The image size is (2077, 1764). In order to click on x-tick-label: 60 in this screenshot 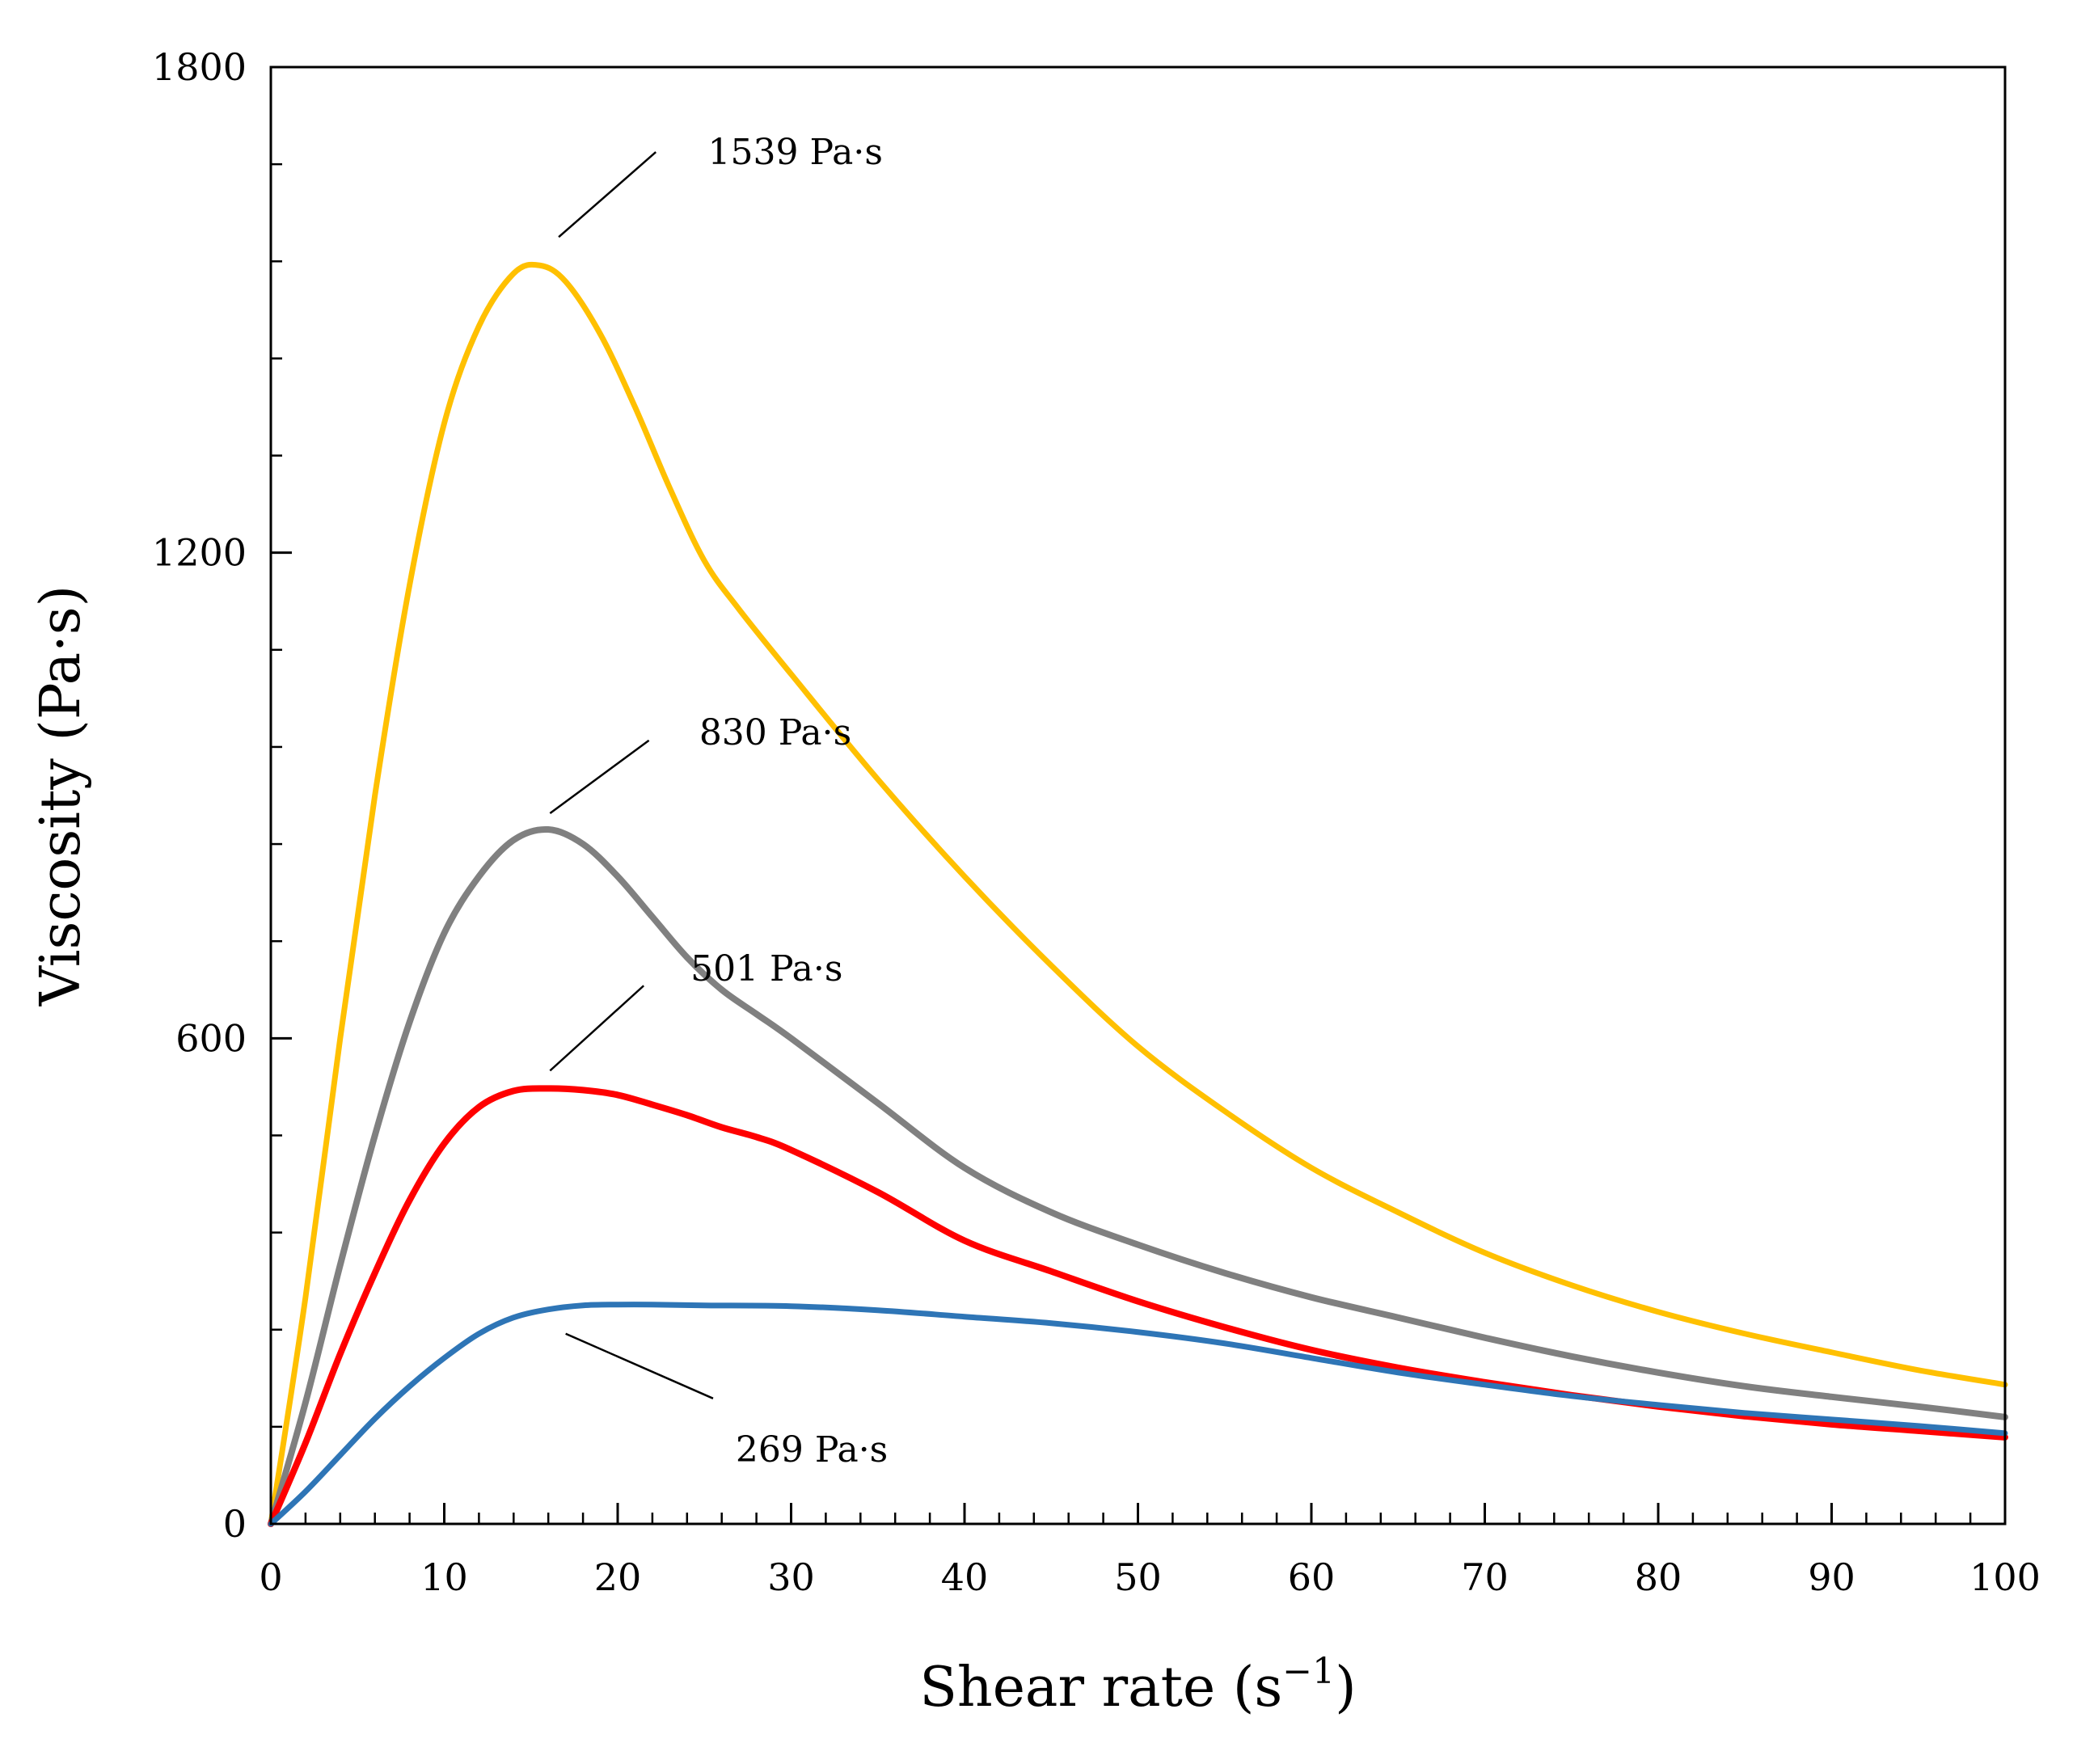, I will do `click(1312, 1577)`.